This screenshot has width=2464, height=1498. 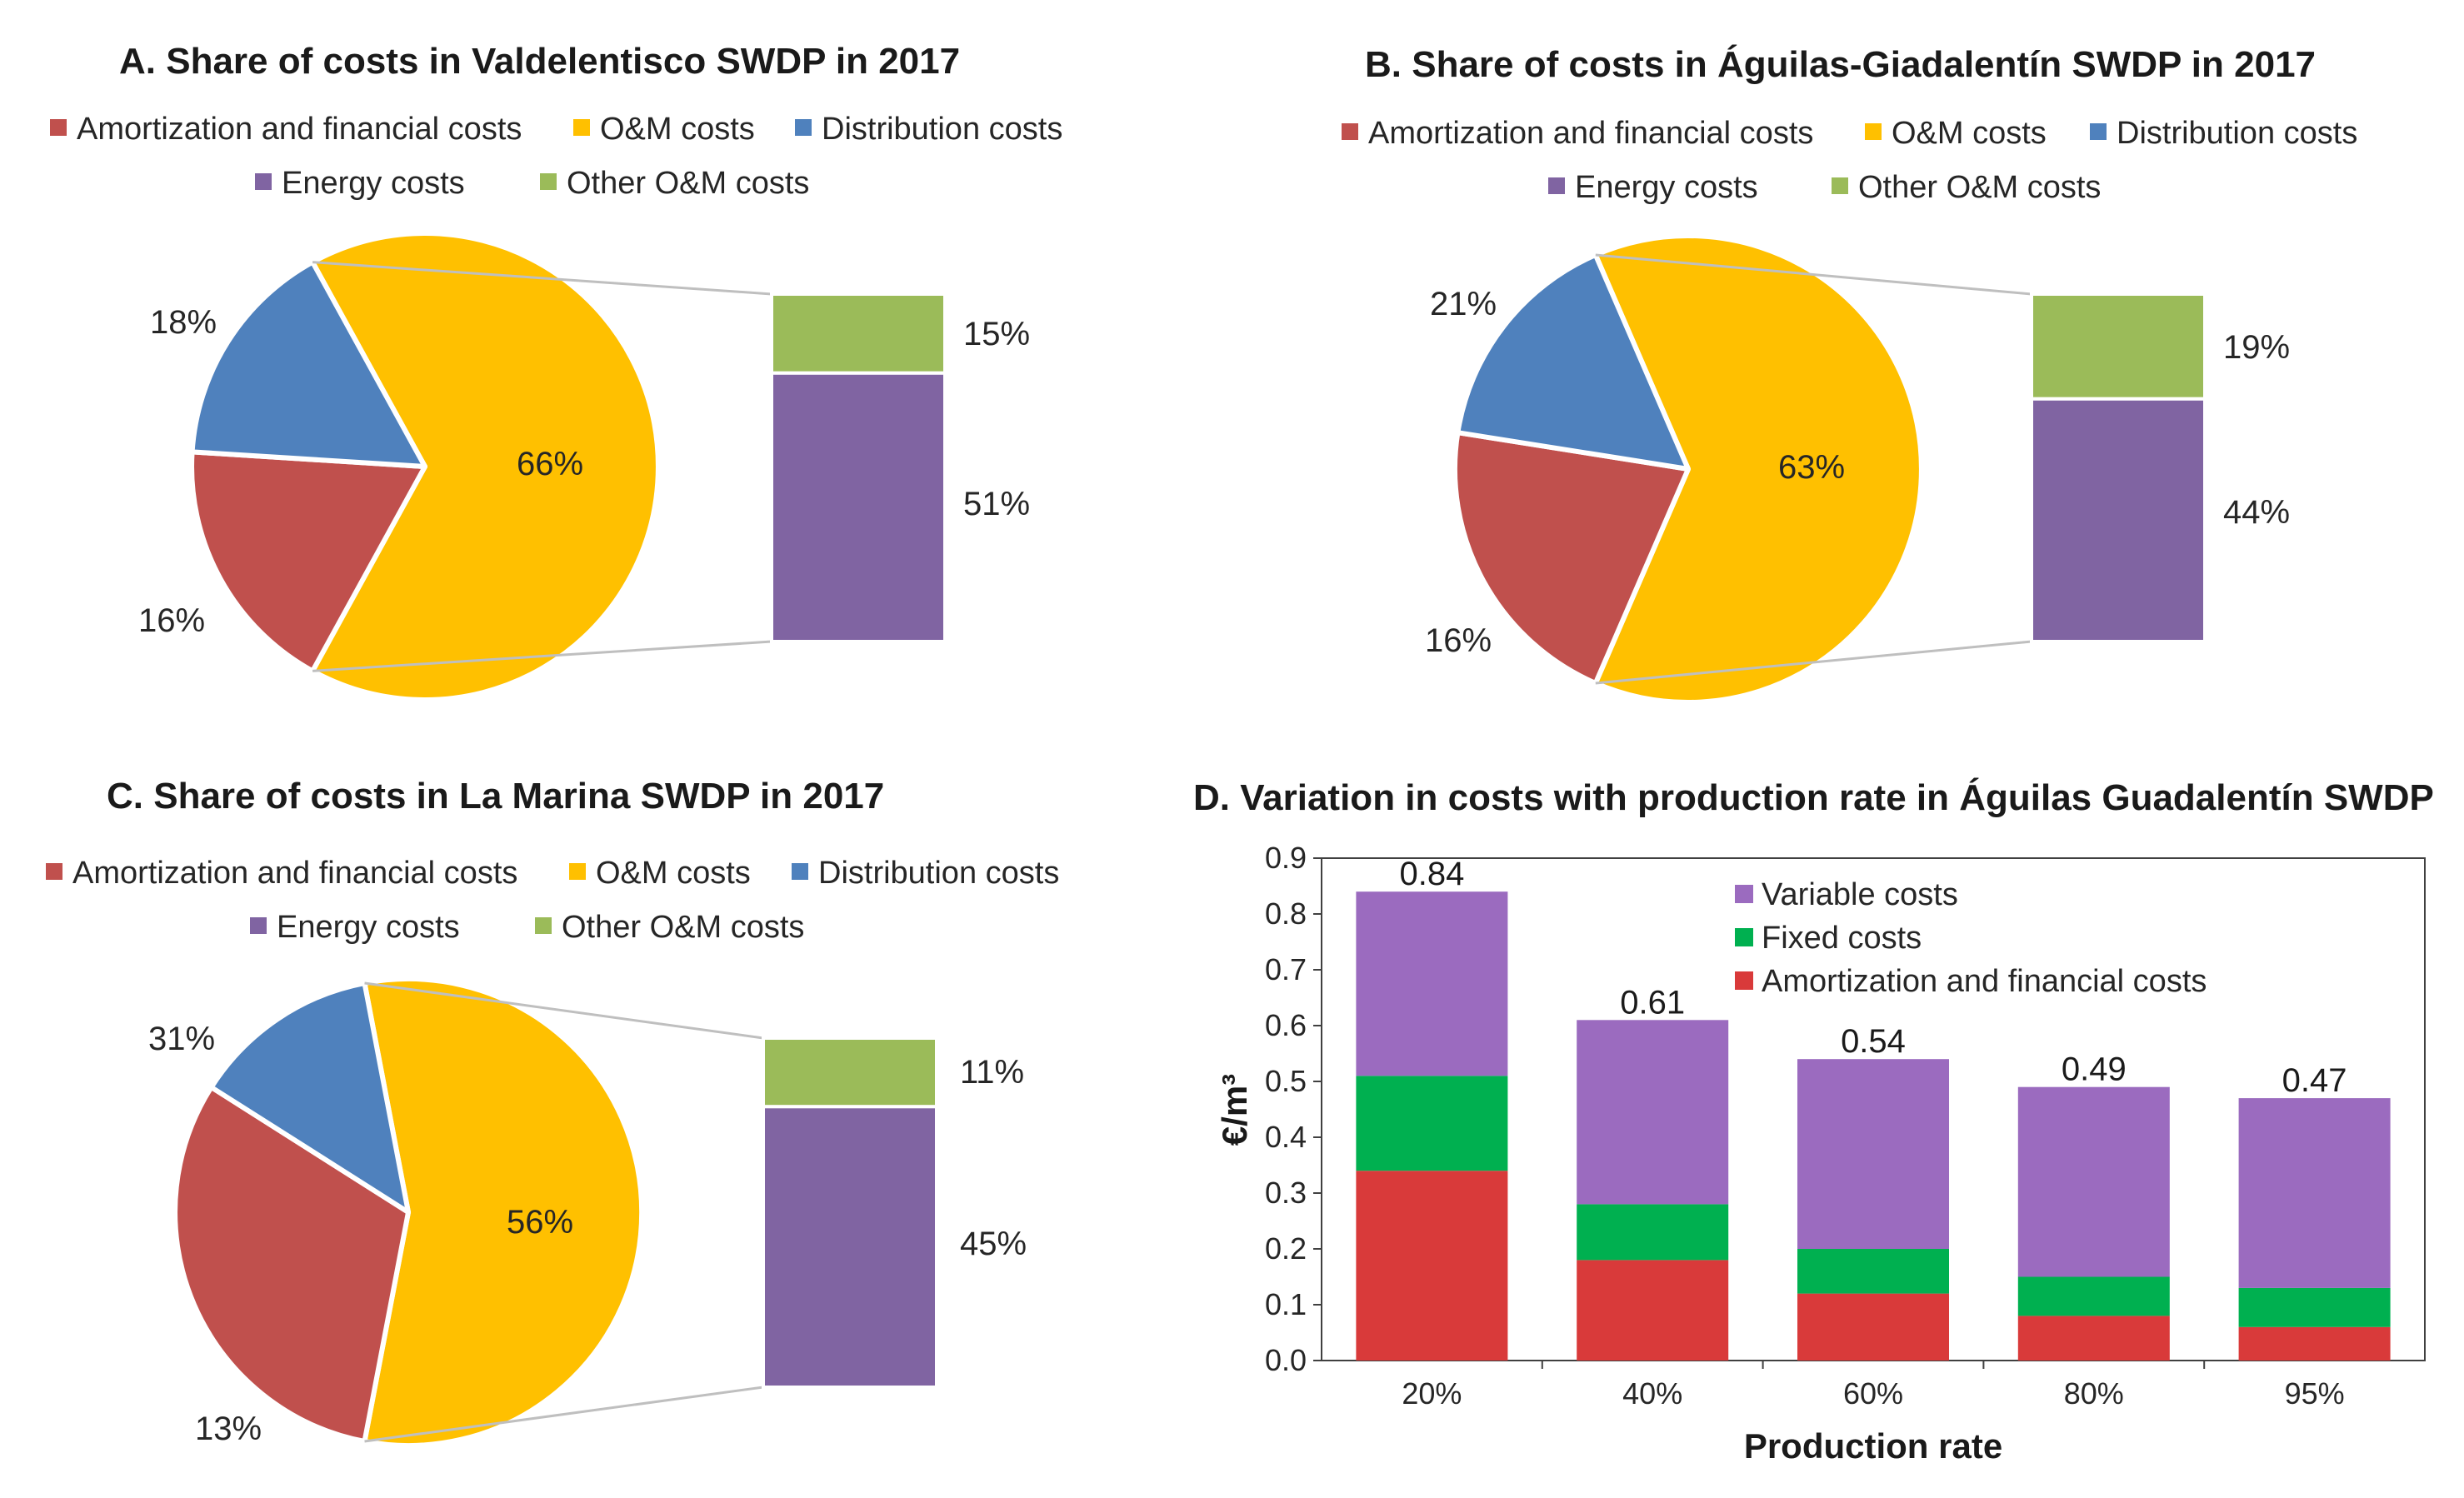 What do you see at coordinates (183, 322) in the screenshot?
I see `pie-label-amortization: 18%` at bounding box center [183, 322].